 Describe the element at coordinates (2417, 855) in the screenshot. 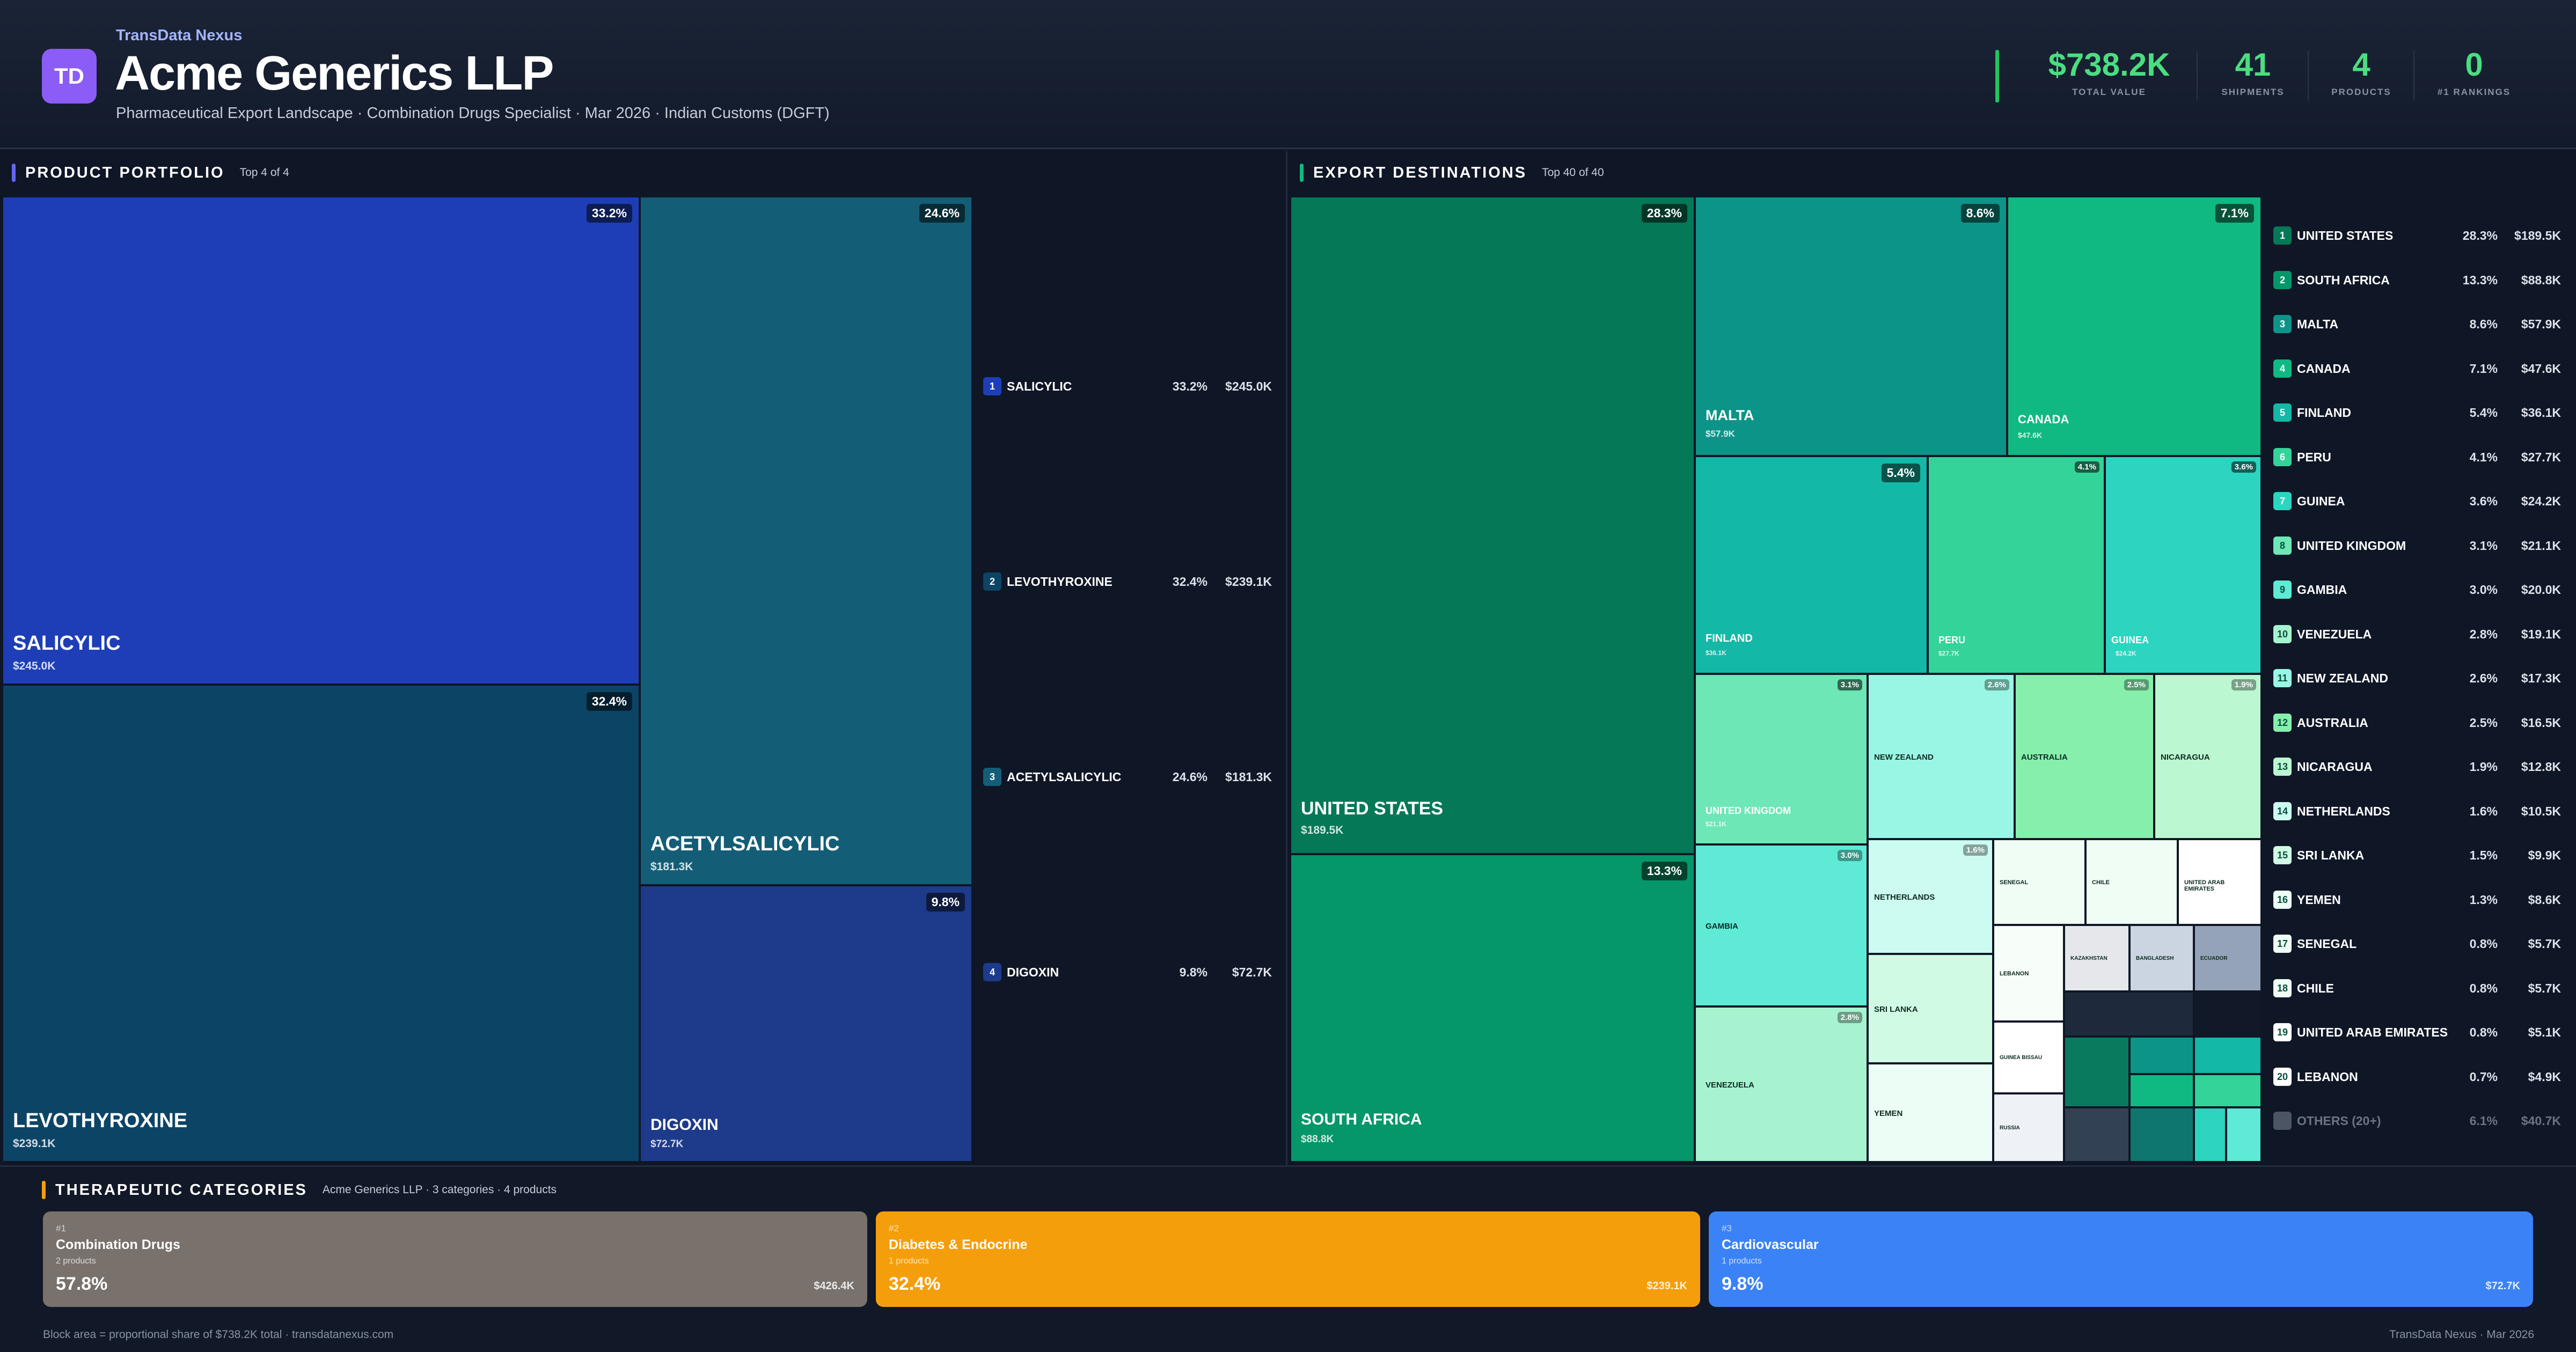

I see `list-item: 15 SRI LANKA 1.5% $9.9K` at that location.